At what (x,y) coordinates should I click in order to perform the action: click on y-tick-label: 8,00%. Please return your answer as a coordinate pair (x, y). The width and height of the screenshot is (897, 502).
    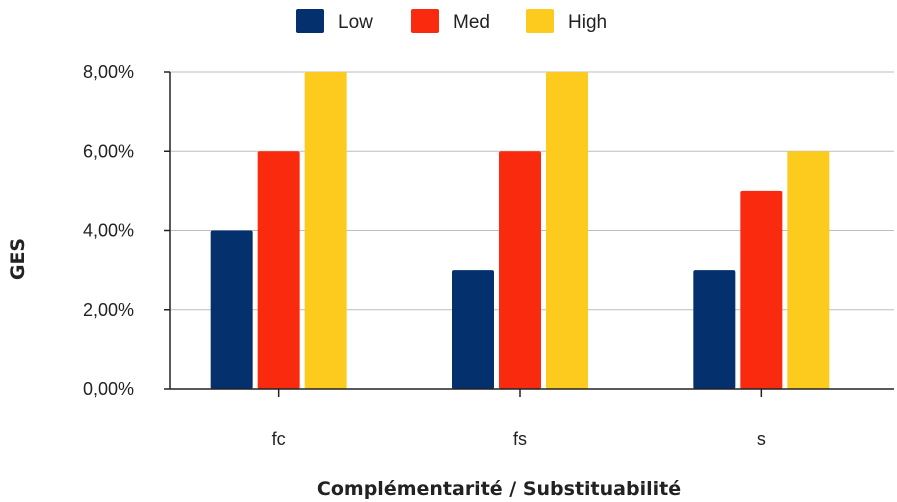
    Looking at the image, I should click on (108, 72).